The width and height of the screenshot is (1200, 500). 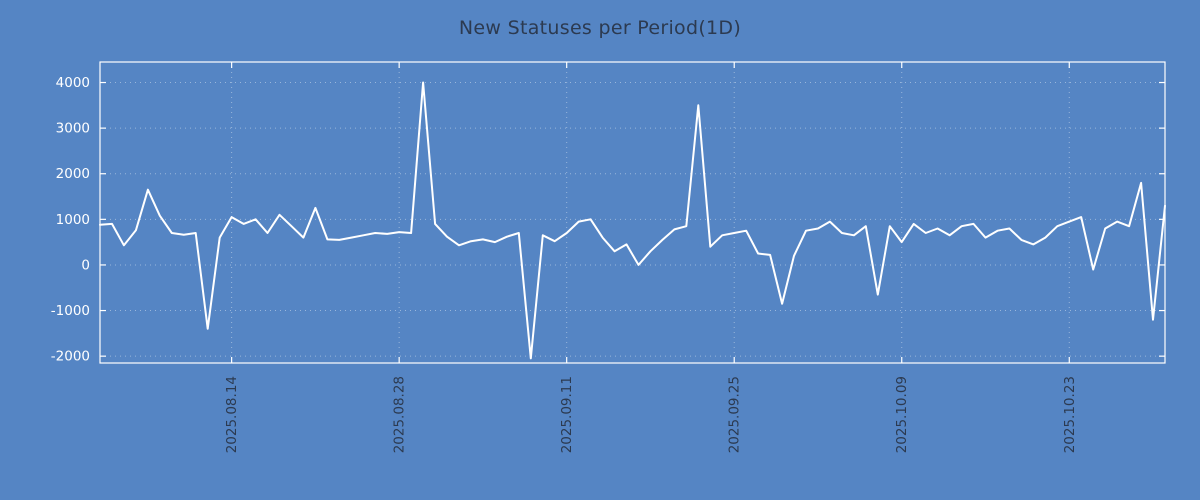 I want to click on y-tick-label: 1000, so click(x=73, y=220).